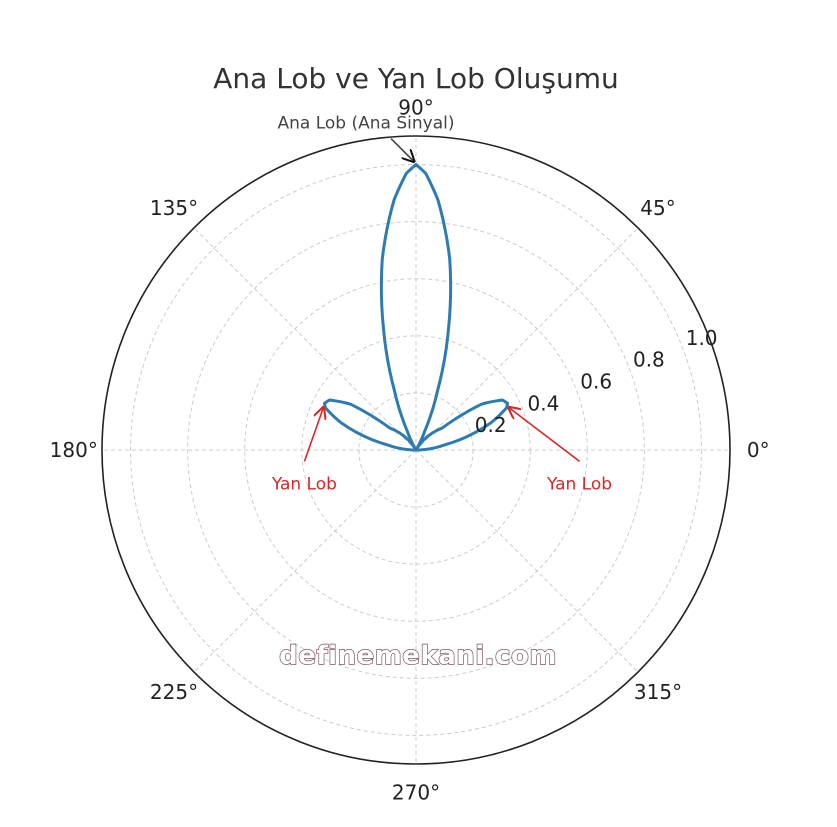  I want to click on radial-tick-label: 0.2, so click(491, 425).